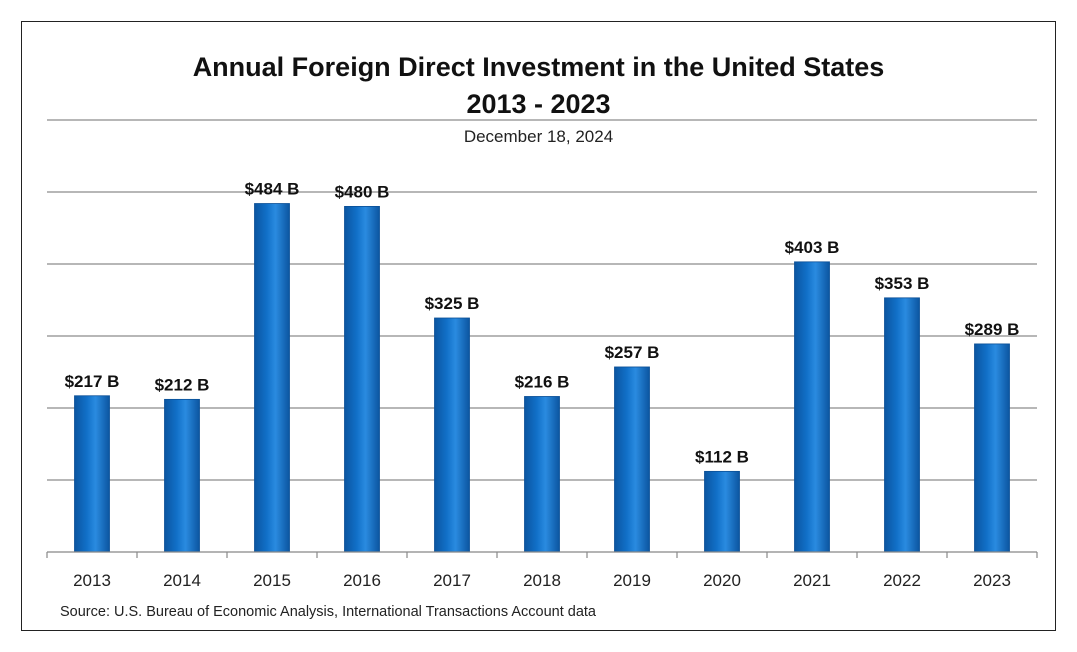  I want to click on bar-2023, so click(992, 448).